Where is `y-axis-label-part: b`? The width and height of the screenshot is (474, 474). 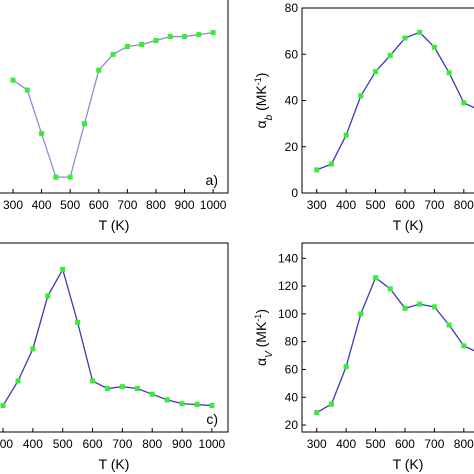 y-axis-label-part: b is located at coordinates (269, 117).